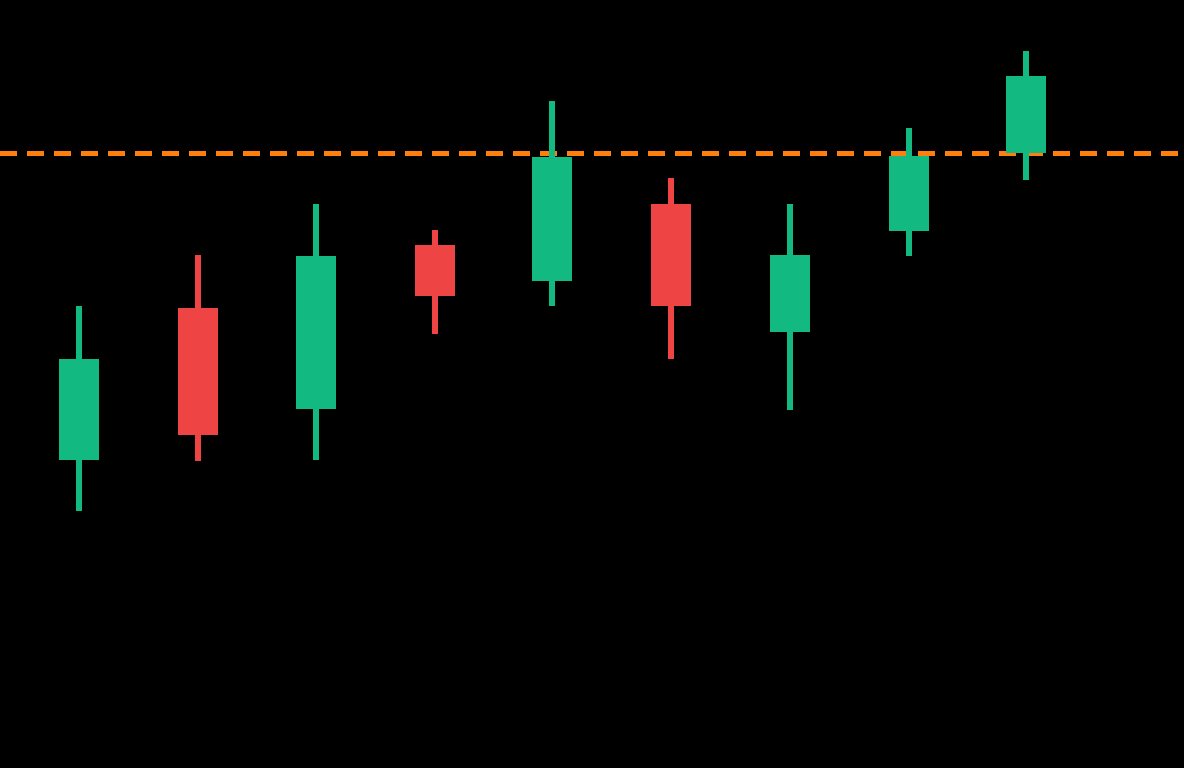 Image resolution: width=1184 pixels, height=768 pixels. I want to click on candle-8-body, so click(909, 193).